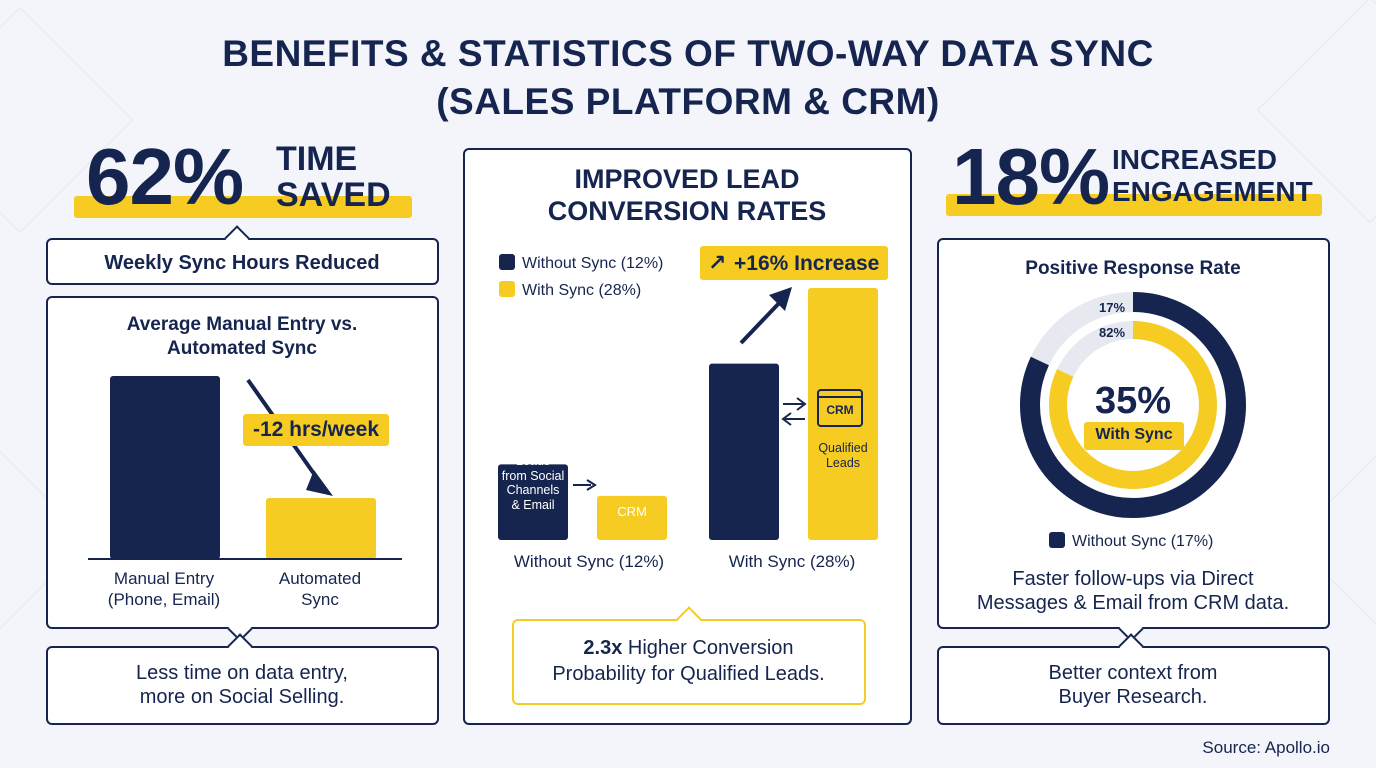 The image size is (1376, 768). Describe the element at coordinates (242, 324) in the screenshot. I see `left-chart-title-line1: Average Manual Entry vs.` at that location.